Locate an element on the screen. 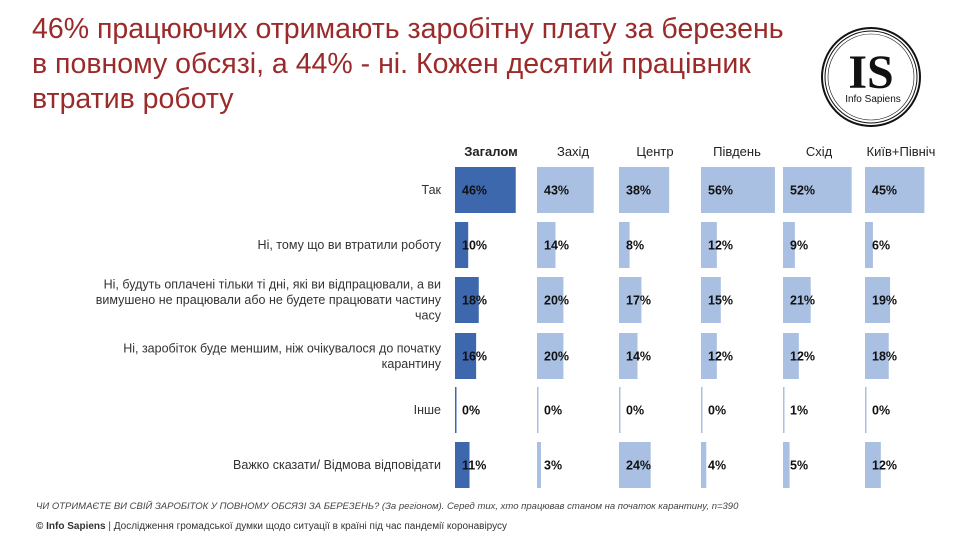  svg-text: IS is located at coordinates (870, 72).